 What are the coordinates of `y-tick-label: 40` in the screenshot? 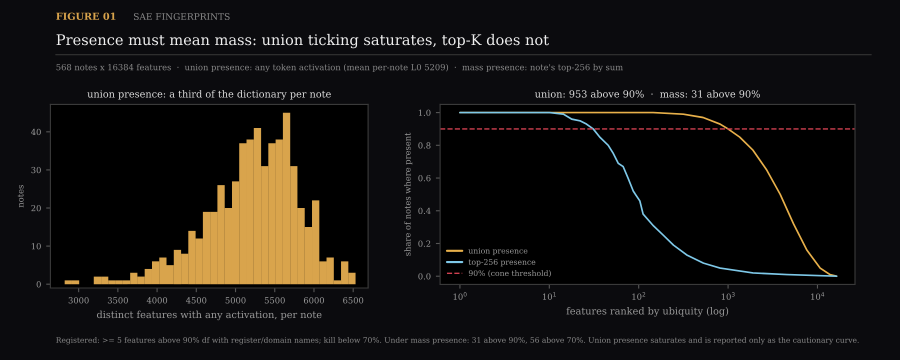 It's located at (36, 132).